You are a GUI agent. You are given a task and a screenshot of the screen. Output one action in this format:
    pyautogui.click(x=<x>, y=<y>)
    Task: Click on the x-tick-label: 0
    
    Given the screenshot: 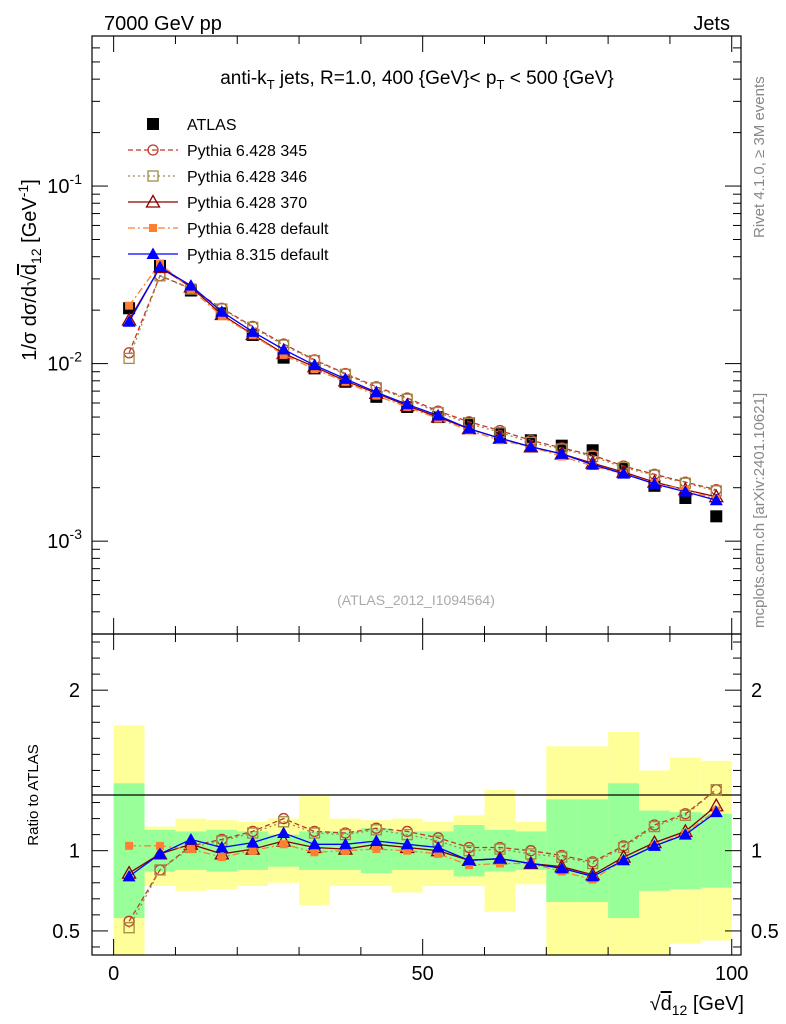 What is the action you would take?
    pyautogui.click(x=113, y=974)
    